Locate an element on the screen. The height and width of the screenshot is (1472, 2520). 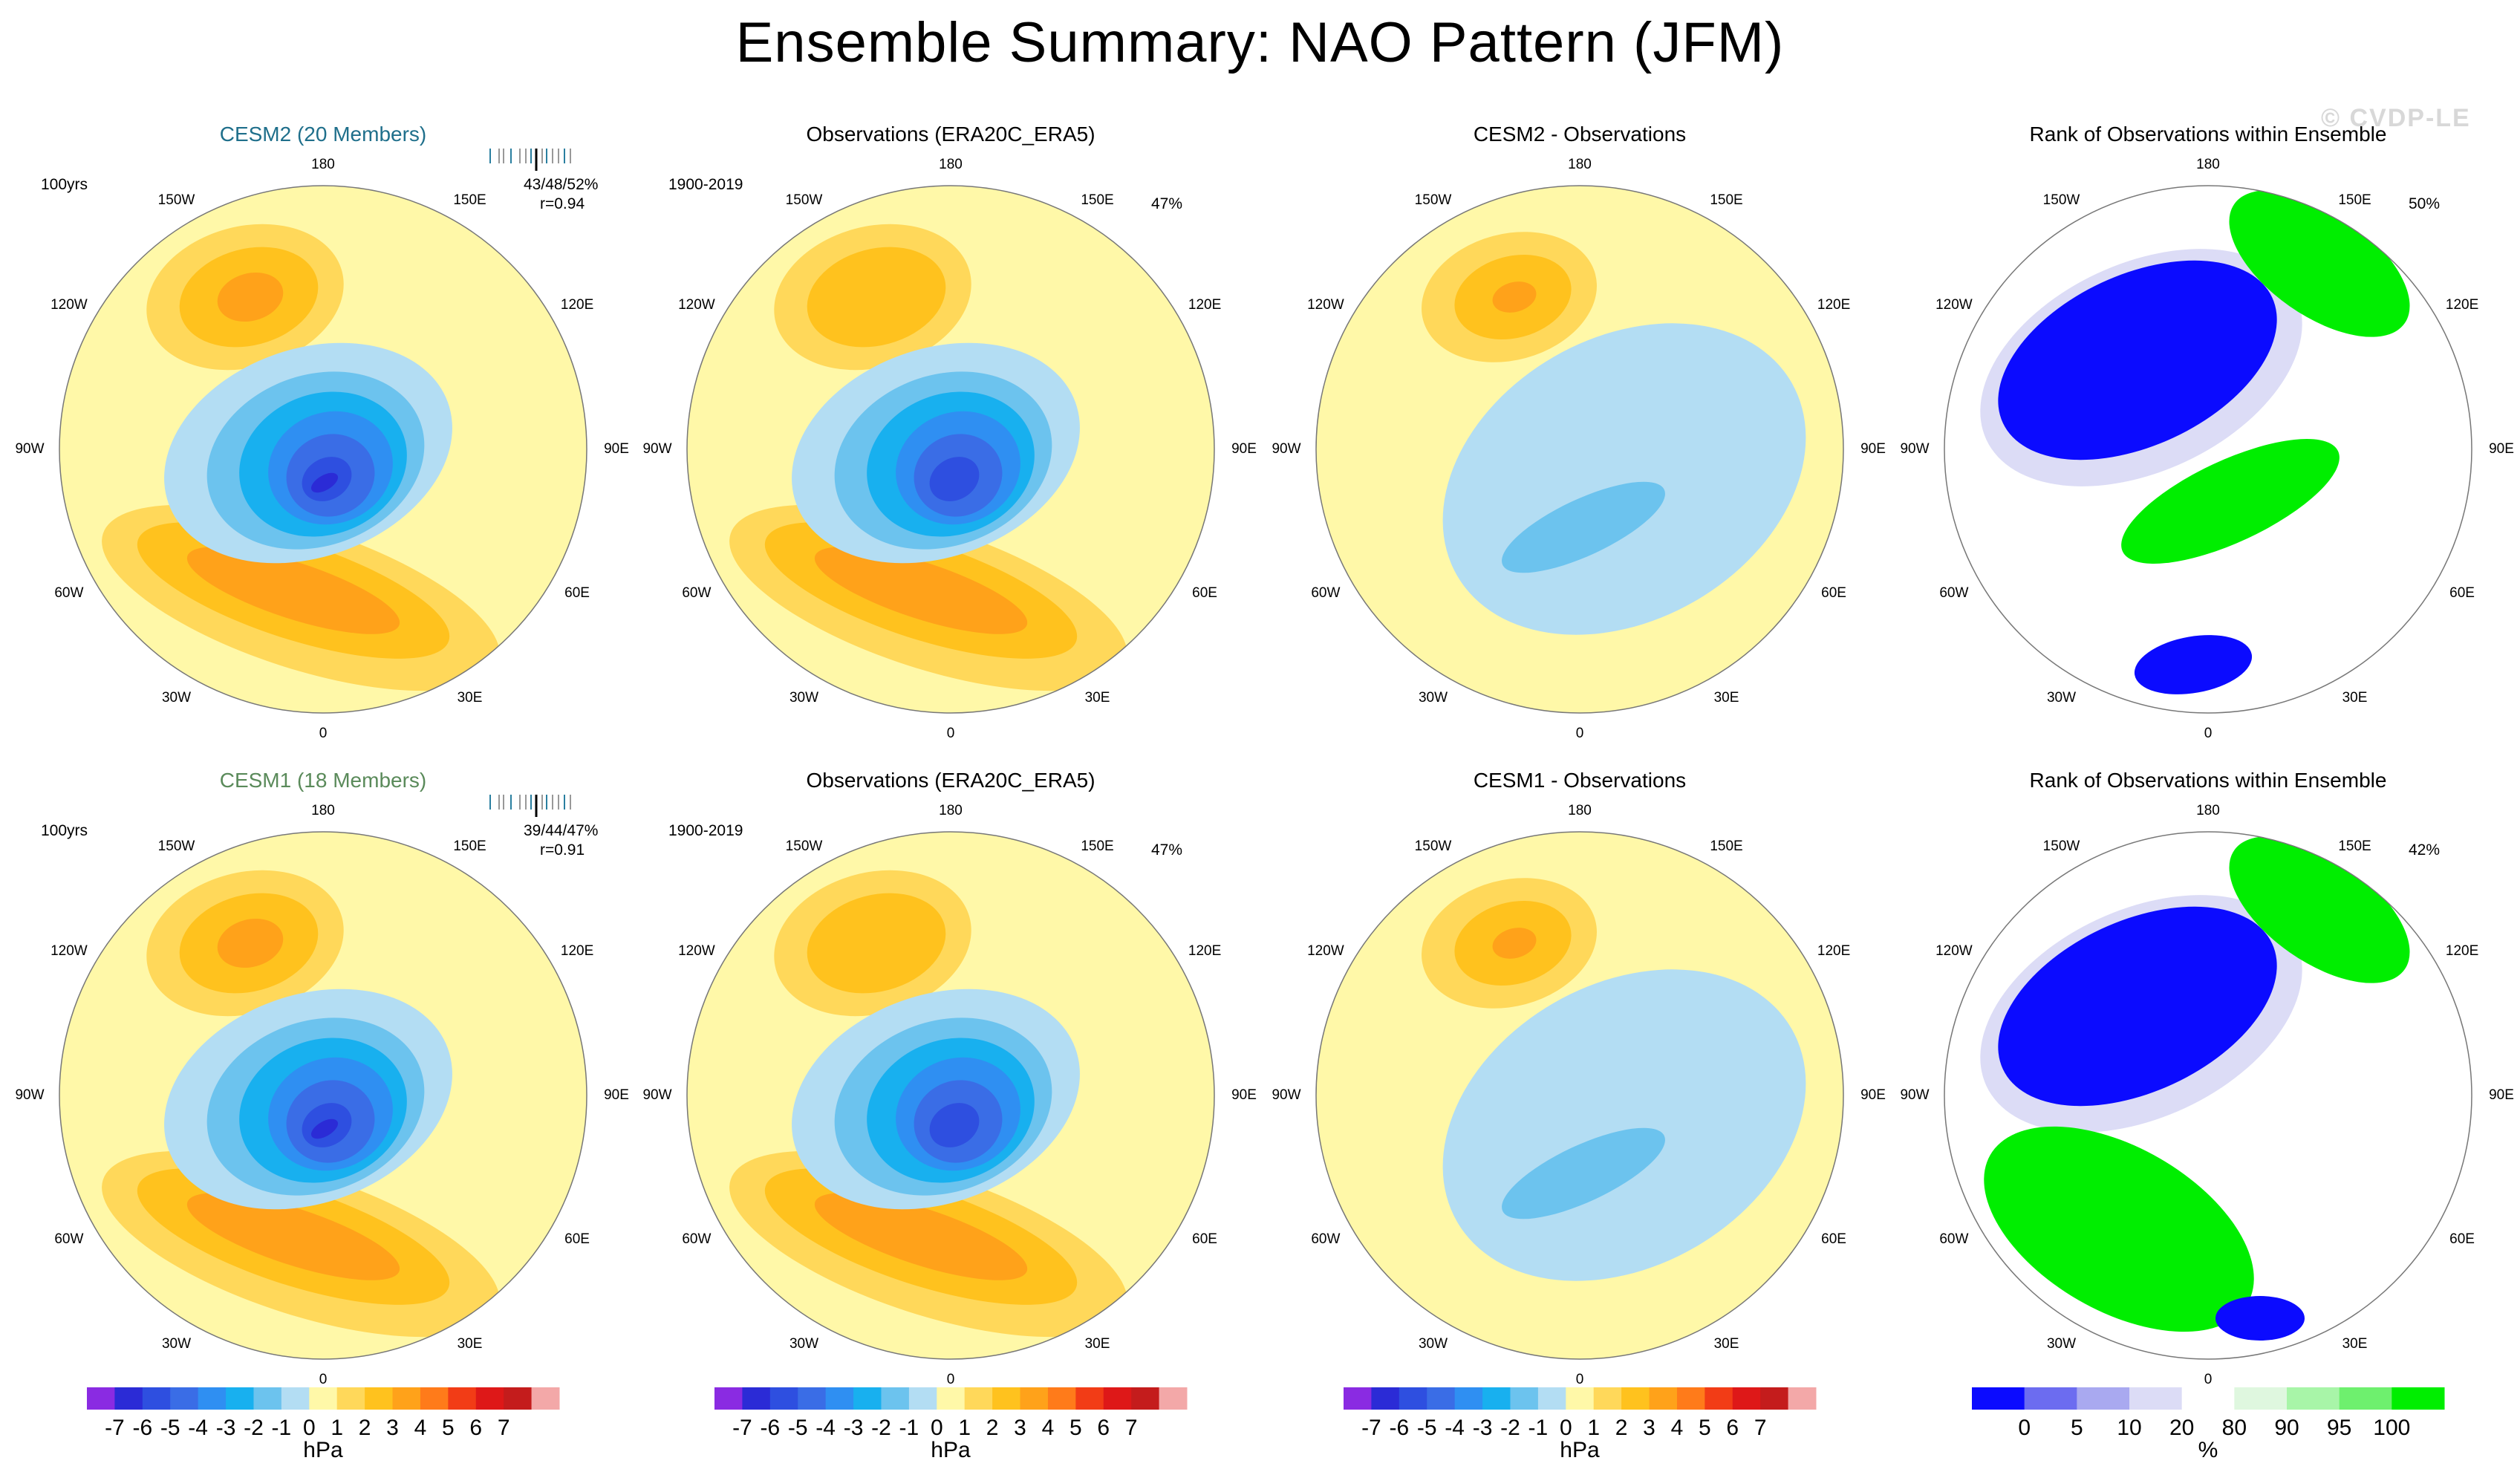
panel-title: CESM1 - Observations is located at coordinates (1580, 780).